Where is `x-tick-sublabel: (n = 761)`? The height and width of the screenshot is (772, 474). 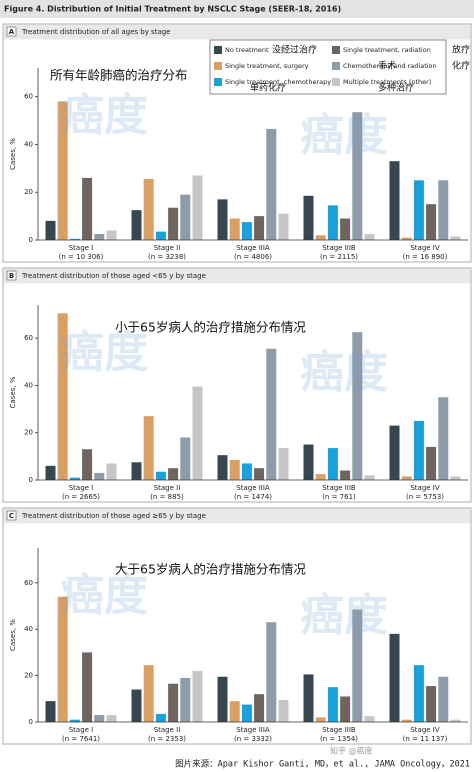 x-tick-sublabel: (n = 761) is located at coordinates (339, 497).